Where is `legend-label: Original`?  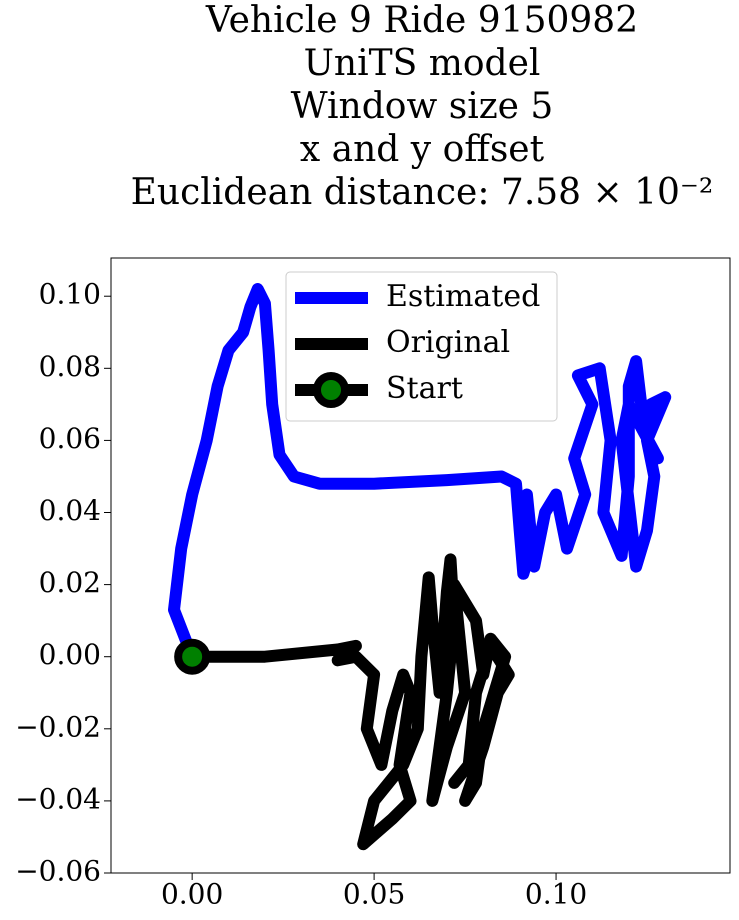 legend-label: Original is located at coordinates (448, 342).